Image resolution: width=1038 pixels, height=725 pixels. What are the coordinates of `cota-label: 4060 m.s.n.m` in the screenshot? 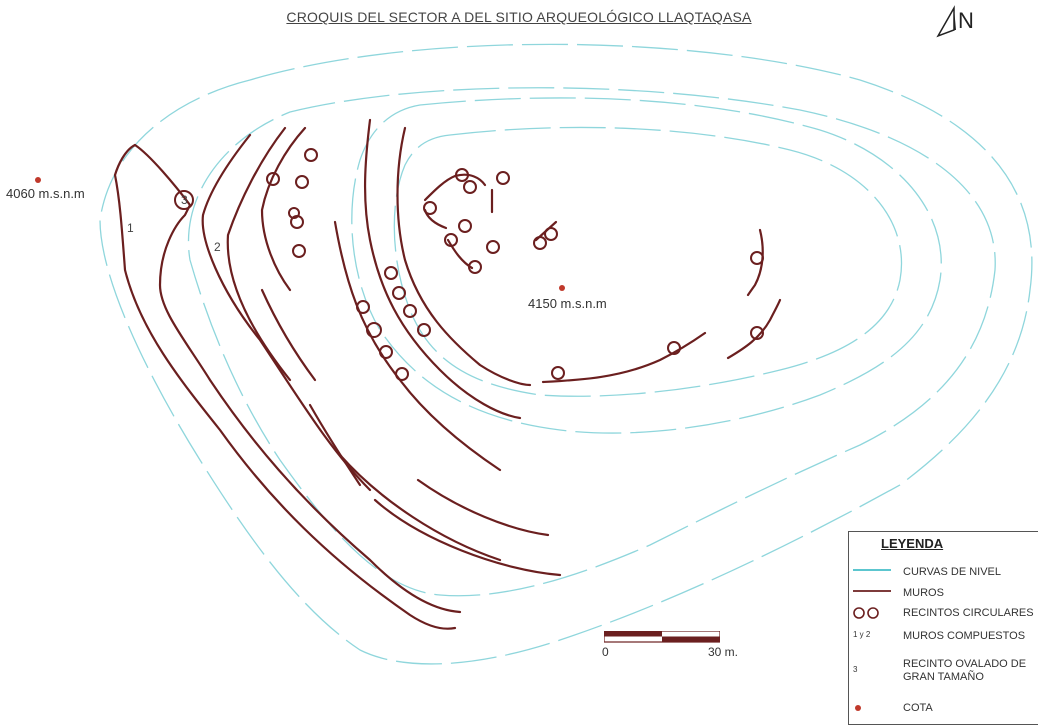 It's located at (45, 193).